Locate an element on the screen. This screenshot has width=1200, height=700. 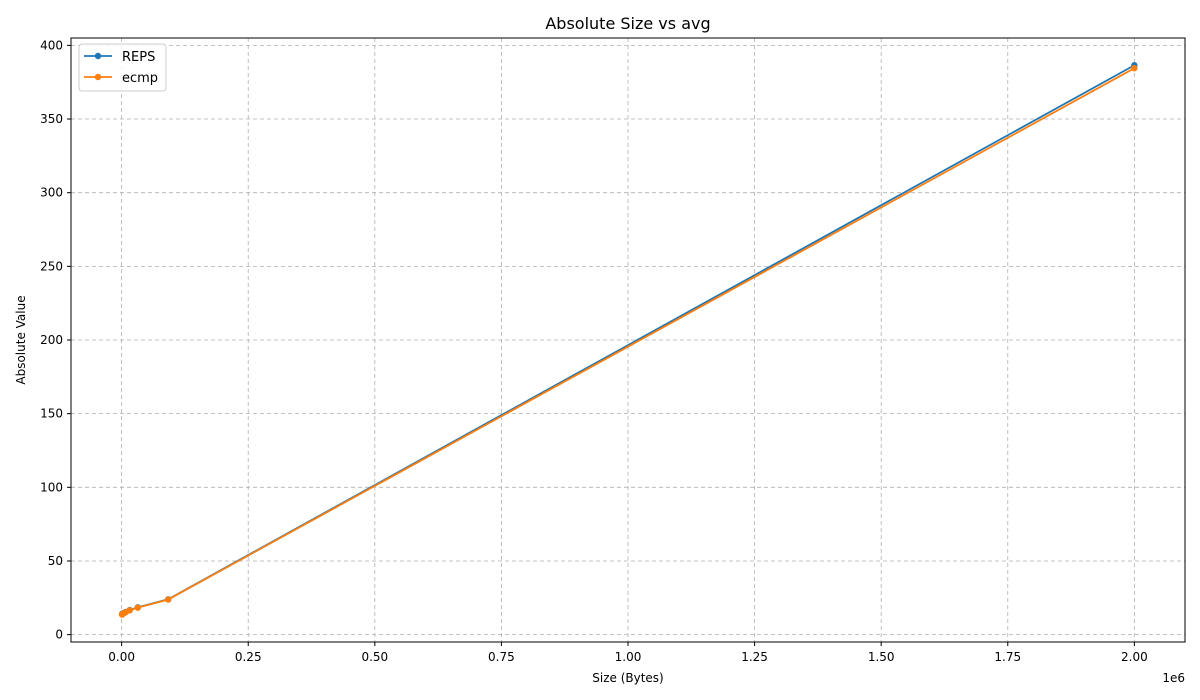
y-tick-label: 0 is located at coordinates (59, 635).